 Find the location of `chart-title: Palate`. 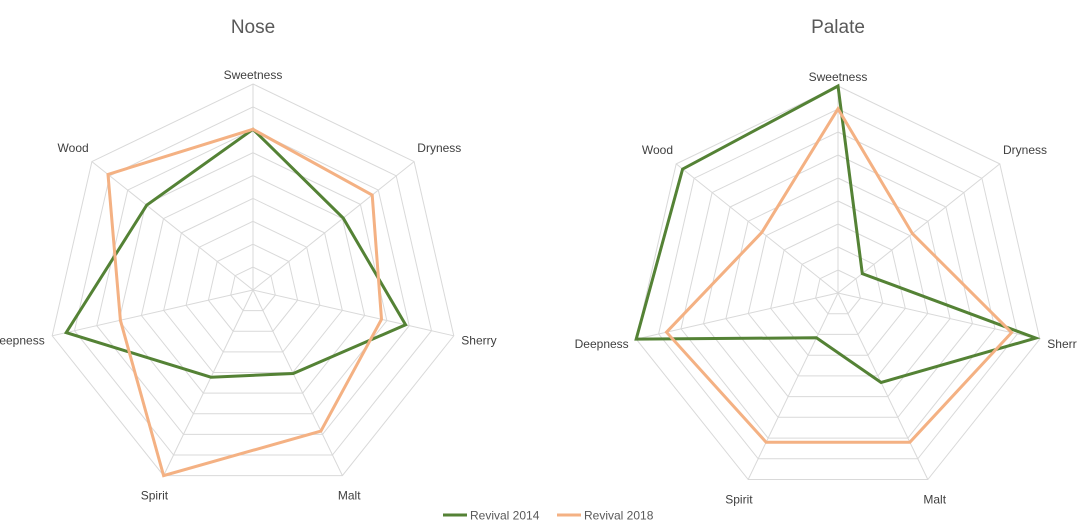

chart-title: Palate is located at coordinates (838, 27).